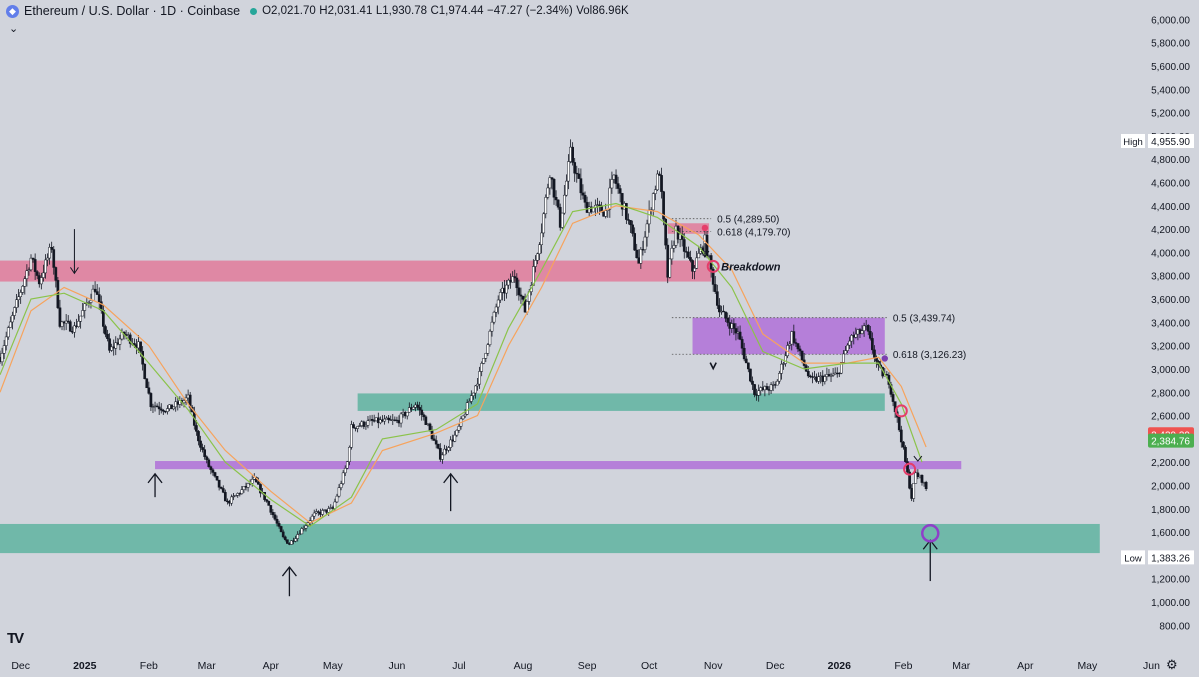 The height and width of the screenshot is (677, 1199). What do you see at coordinates (451, 478) in the screenshot?
I see `up-arrow-head` at bounding box center [451, 478].